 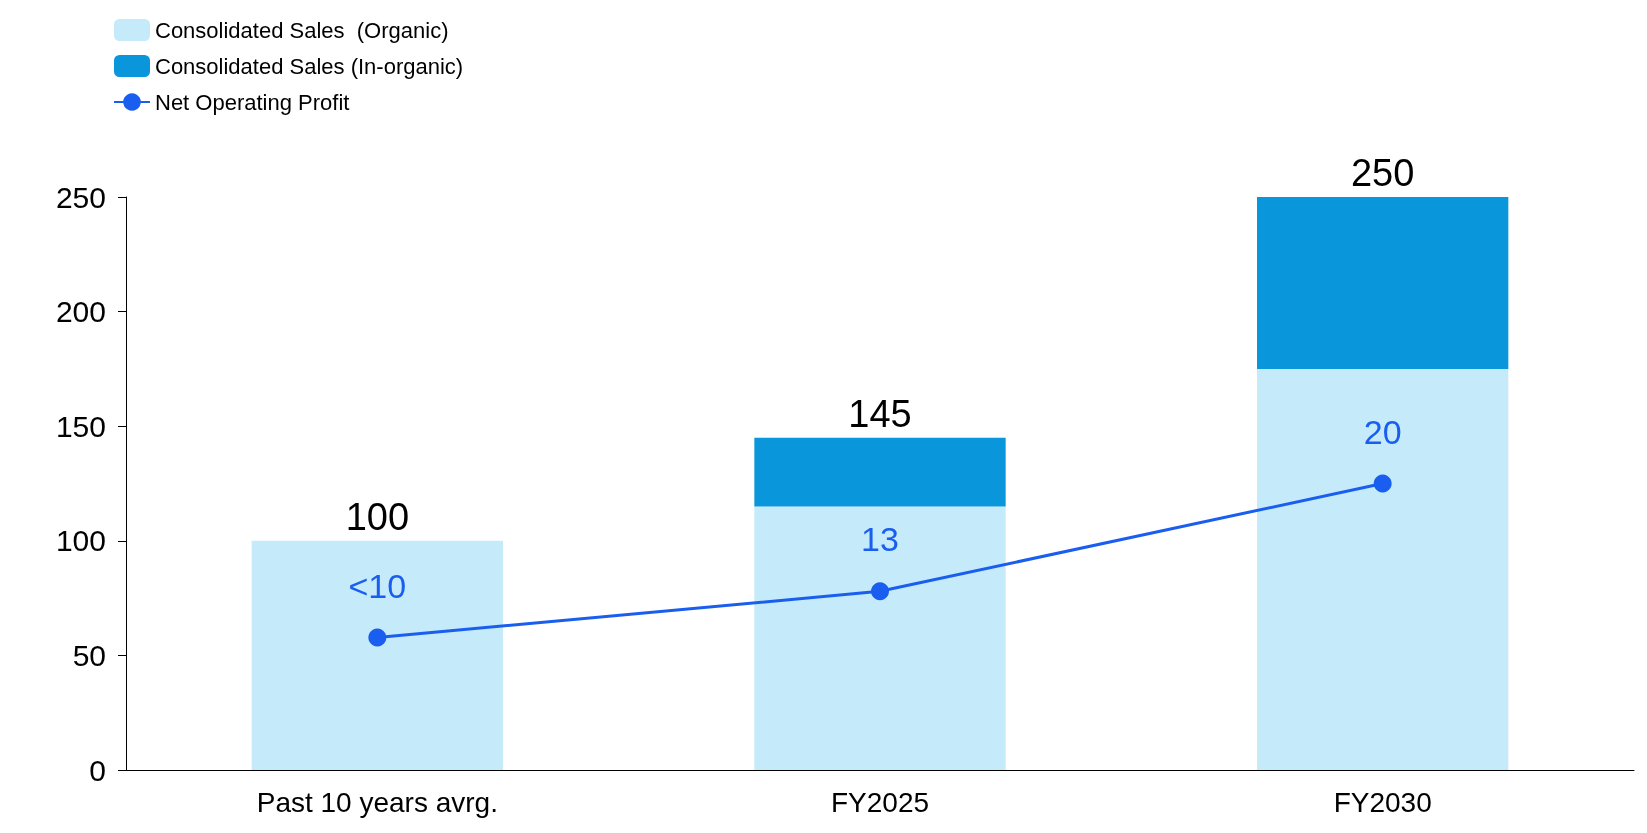 What do you see at coordinates (80, 197) in the screenshot?
I see `y-tick-label: 250` at bounding box center [80, 197].